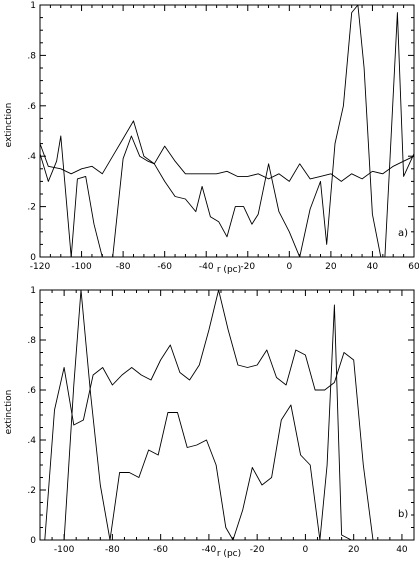 This screenshot has width=419, height=566. What do you see at coordinates (40, 267) in the screenshot?
I see `x-tick-label: -120` at bounding box center [40, 267].